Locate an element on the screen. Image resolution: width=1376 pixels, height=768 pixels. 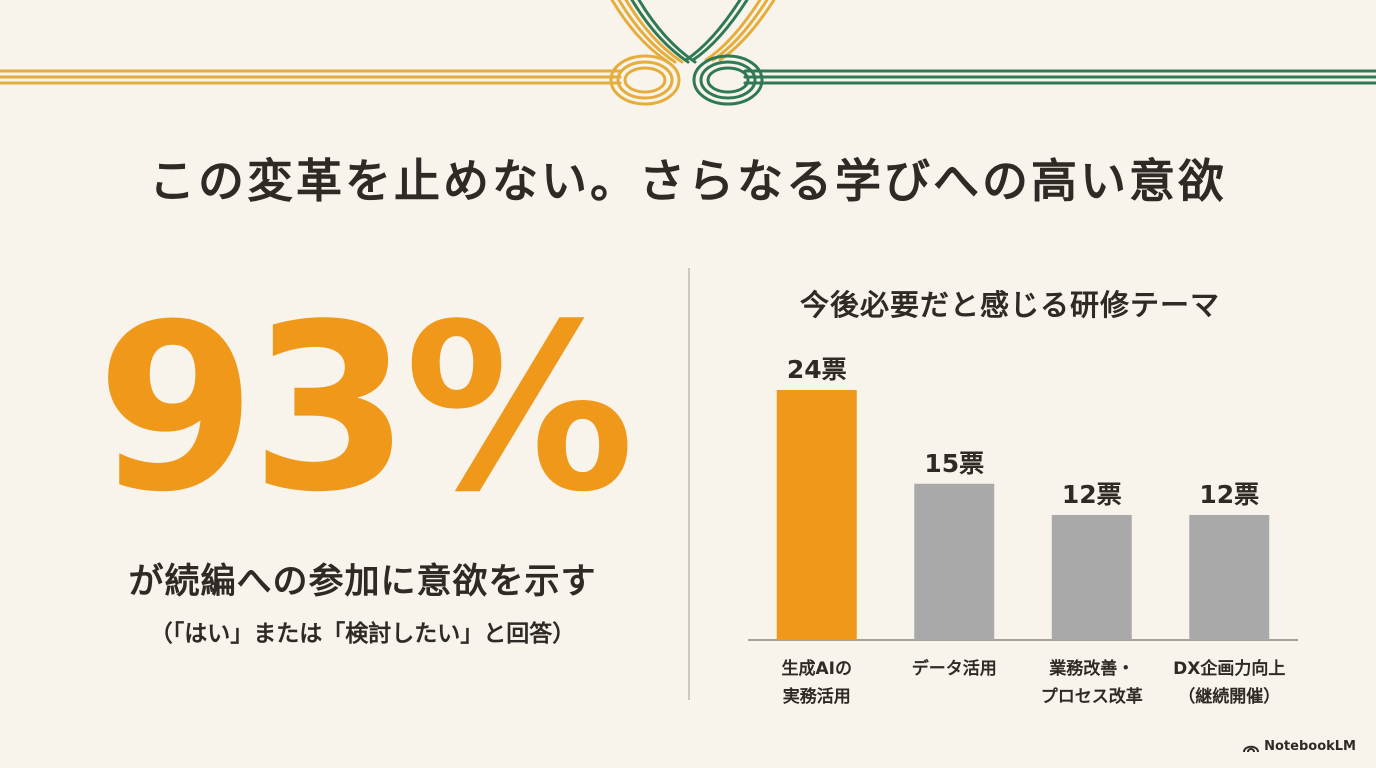
vertical-divider is located at coordinates (689, 484).